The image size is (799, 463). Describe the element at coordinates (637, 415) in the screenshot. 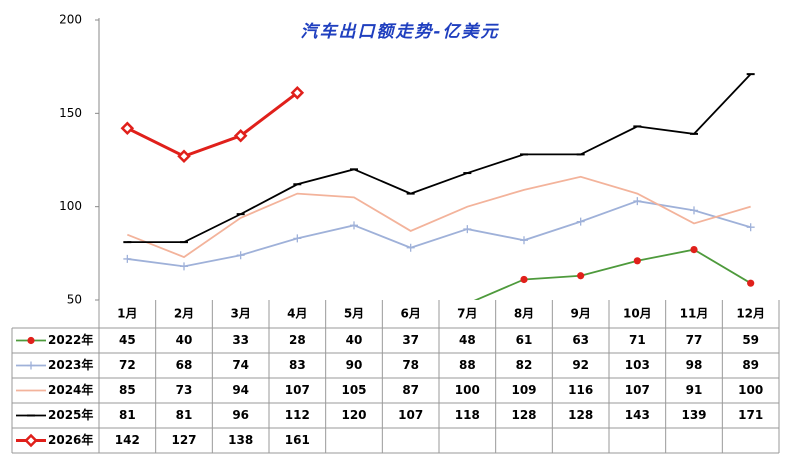

I see `table-cell: 143` at that location.